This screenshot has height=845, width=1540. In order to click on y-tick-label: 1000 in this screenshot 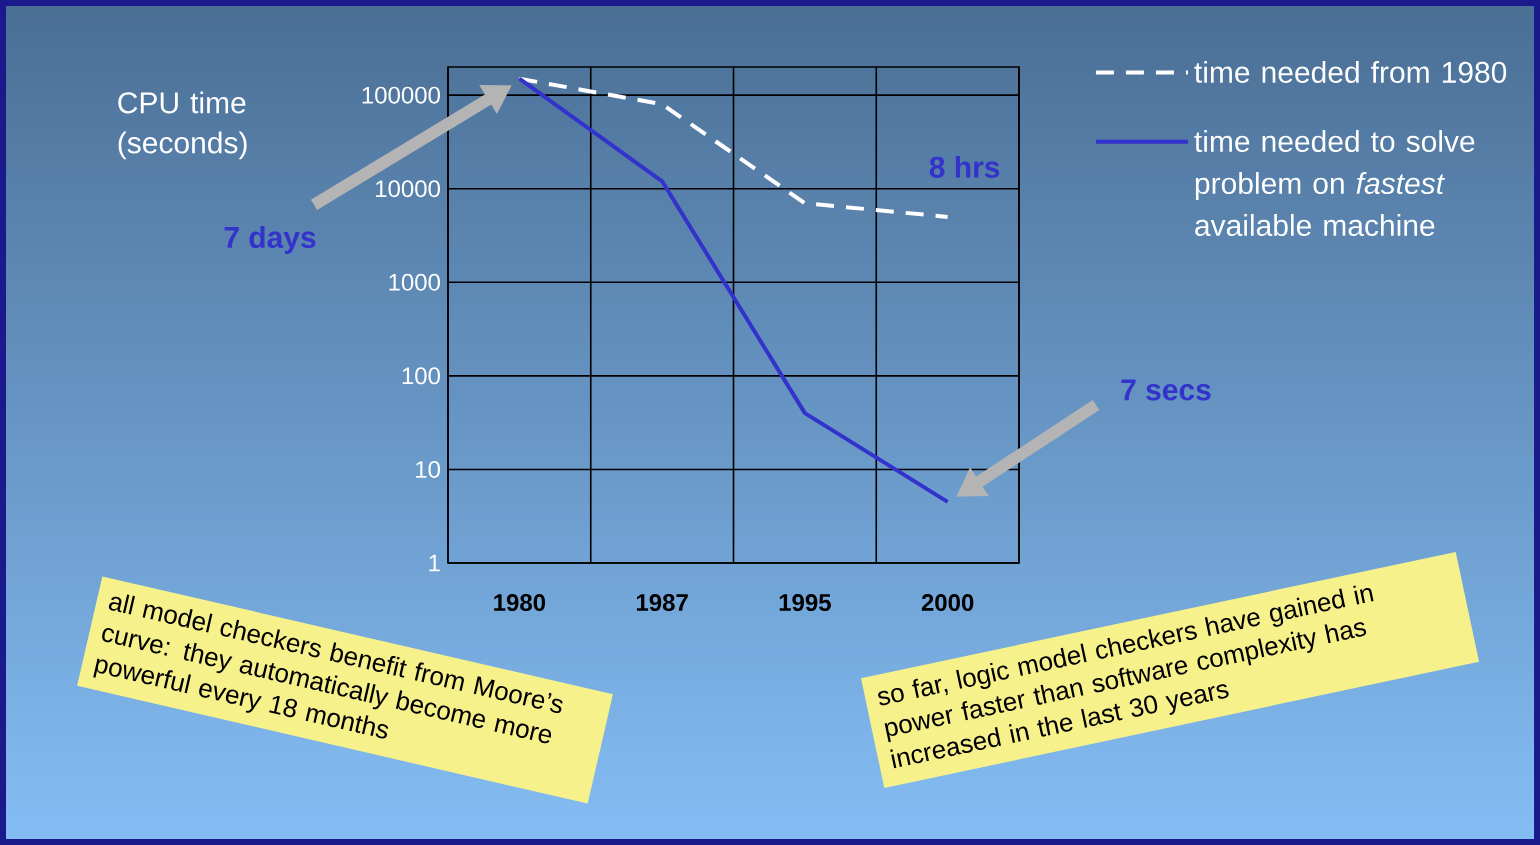, I will do `click(414, 282)`.